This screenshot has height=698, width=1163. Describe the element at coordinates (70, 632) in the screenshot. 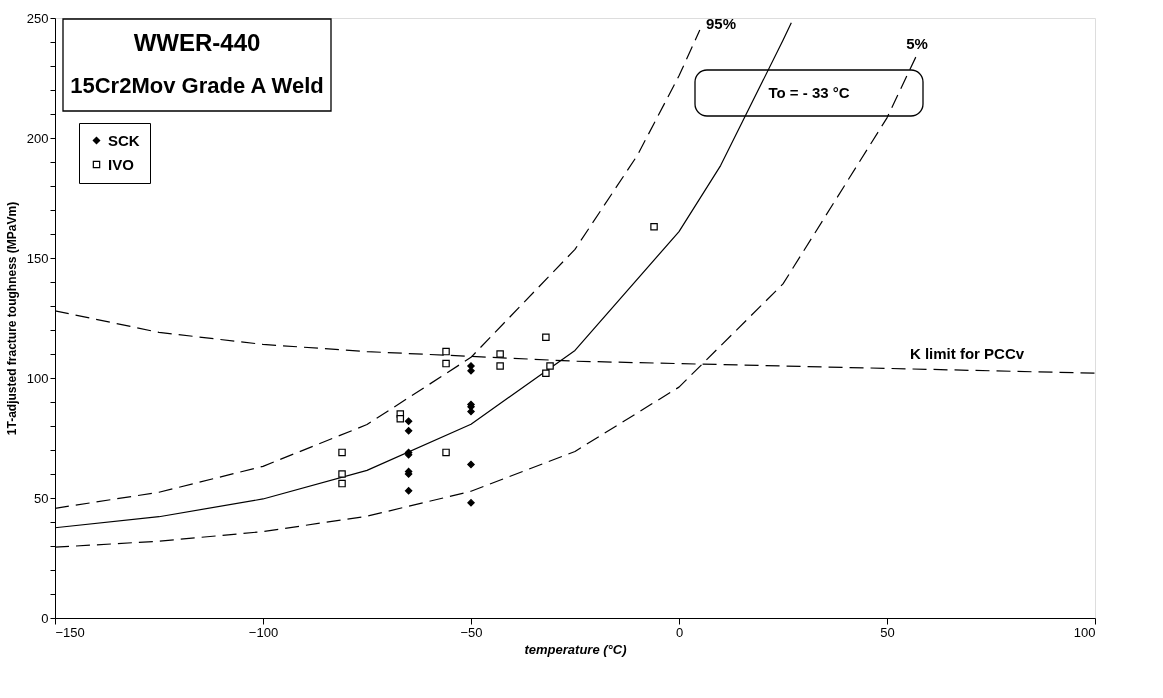

I see `x-tick-label: −150` at that location.